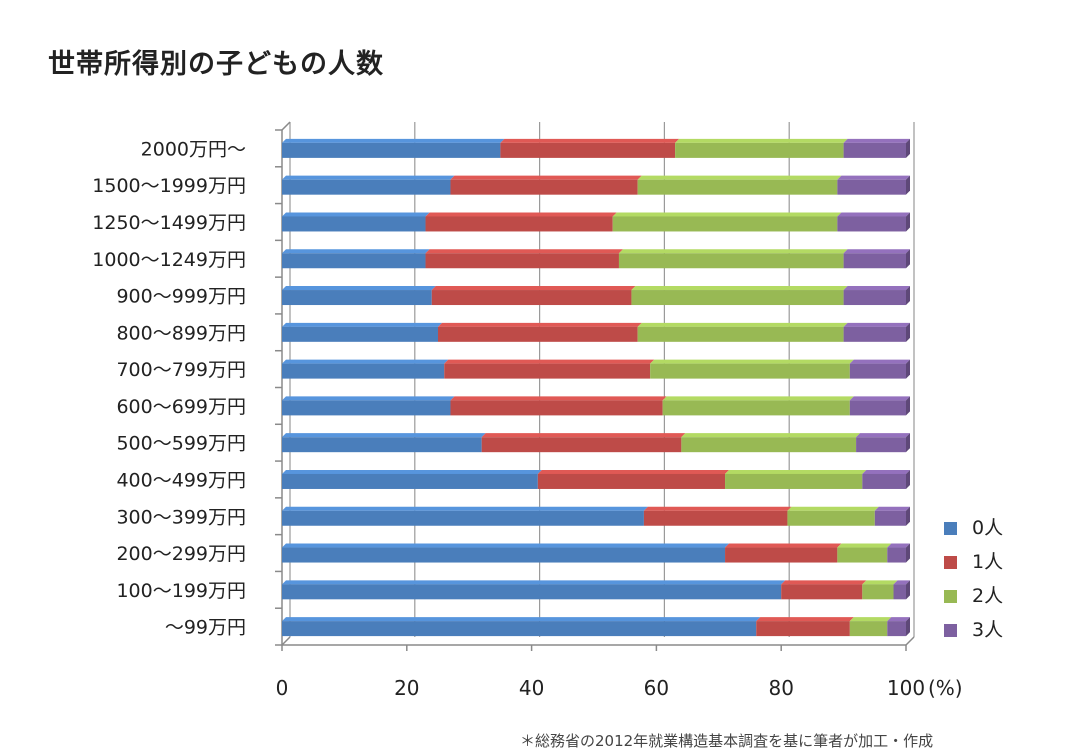  I want to click on x-tick-label: 100, so click(906, 688).